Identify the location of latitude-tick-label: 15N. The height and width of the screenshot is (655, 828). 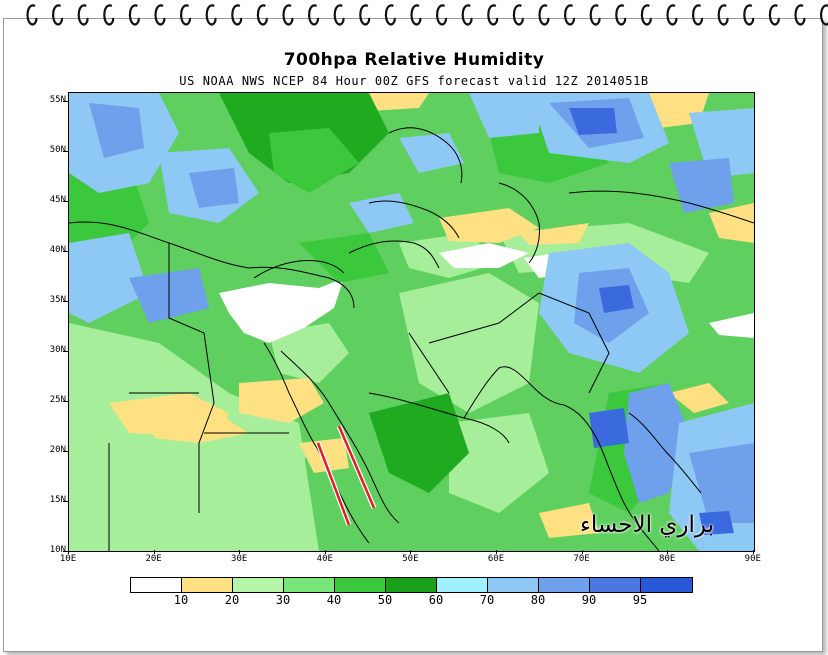
(57, 500).